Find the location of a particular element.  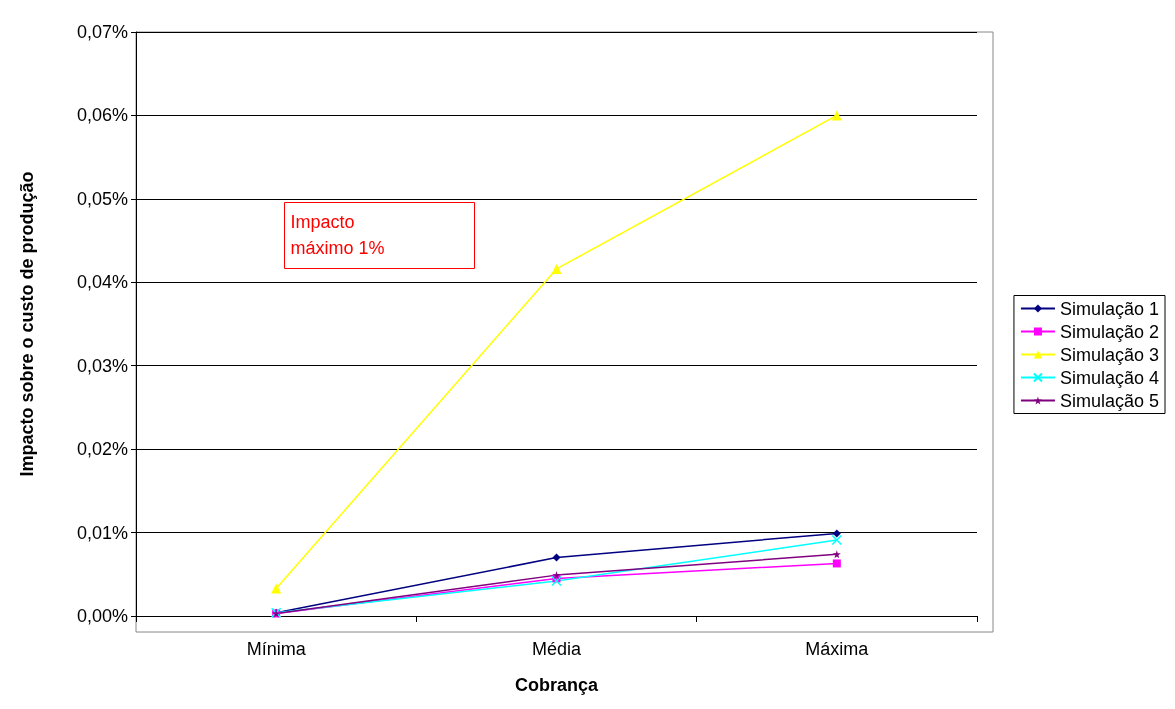

legend-label: Simulação 3 is located at coordinates (1109, 354).